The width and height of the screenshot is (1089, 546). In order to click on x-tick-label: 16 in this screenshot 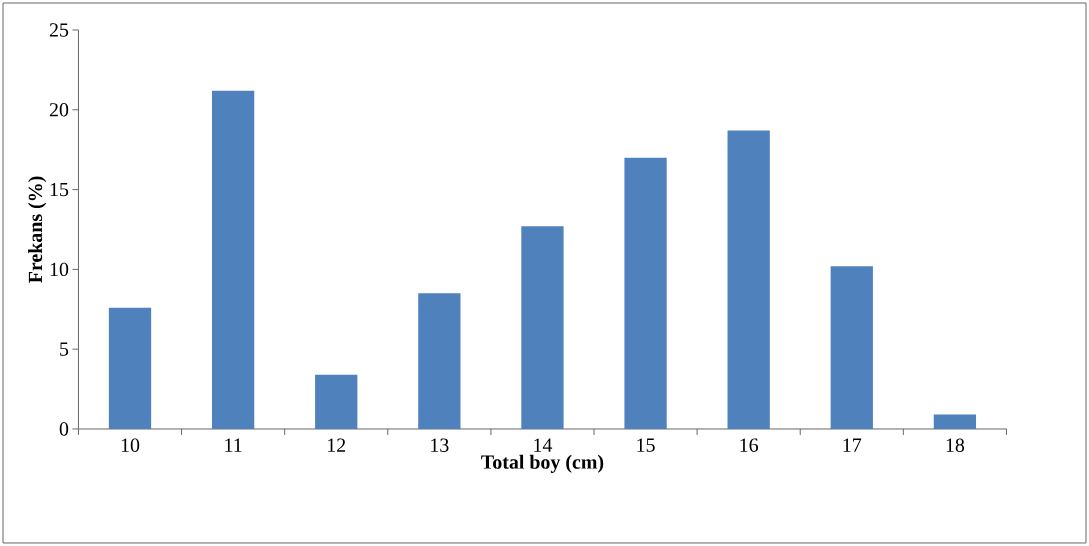, I will do `click(749, 445)`.